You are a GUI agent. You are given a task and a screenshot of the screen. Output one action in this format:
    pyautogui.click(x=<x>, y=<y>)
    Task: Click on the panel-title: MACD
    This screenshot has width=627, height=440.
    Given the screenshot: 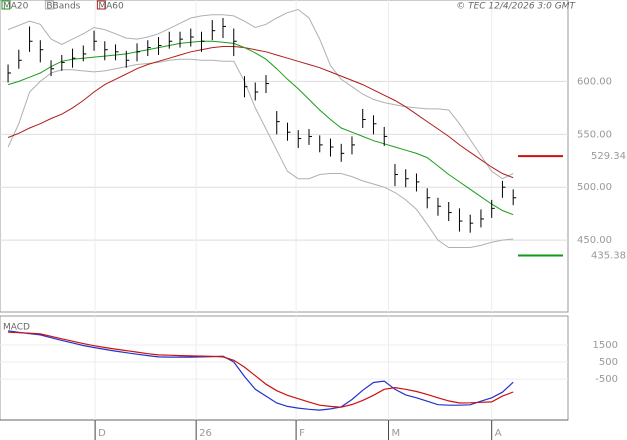 What is the action you would take?
    pyautogui.click(x=16, y=328)
    